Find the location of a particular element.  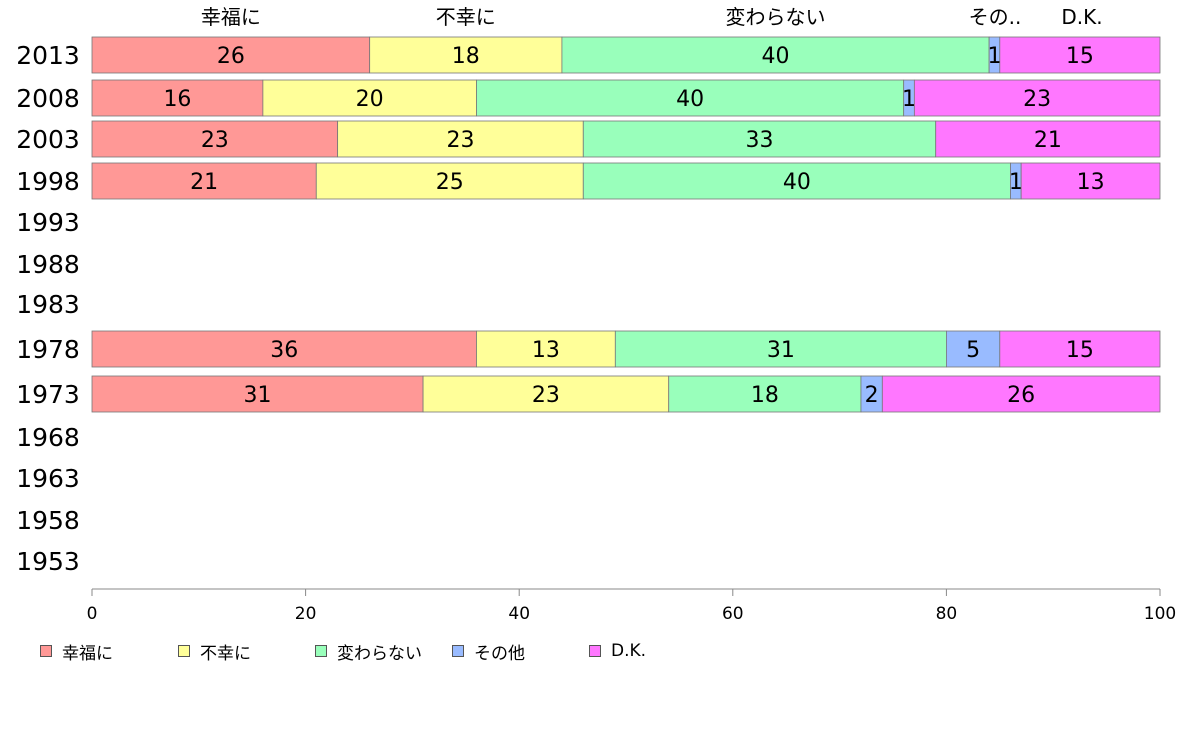

data-label-dk-1978: 15 is located at coordinates (1080, 350).